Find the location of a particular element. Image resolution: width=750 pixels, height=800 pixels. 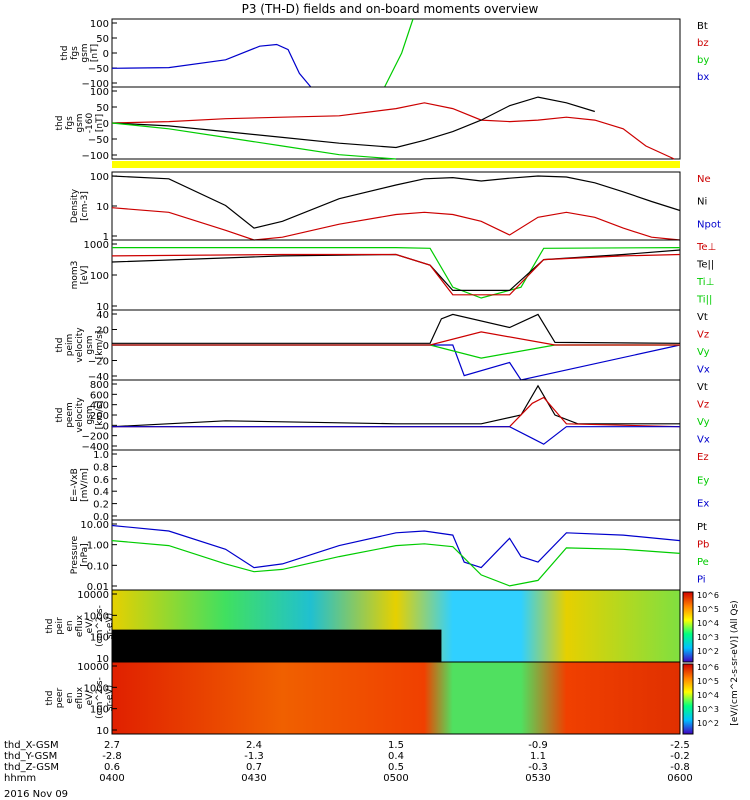

y-tick-label: 1000 is located at coordinates (96, 688).